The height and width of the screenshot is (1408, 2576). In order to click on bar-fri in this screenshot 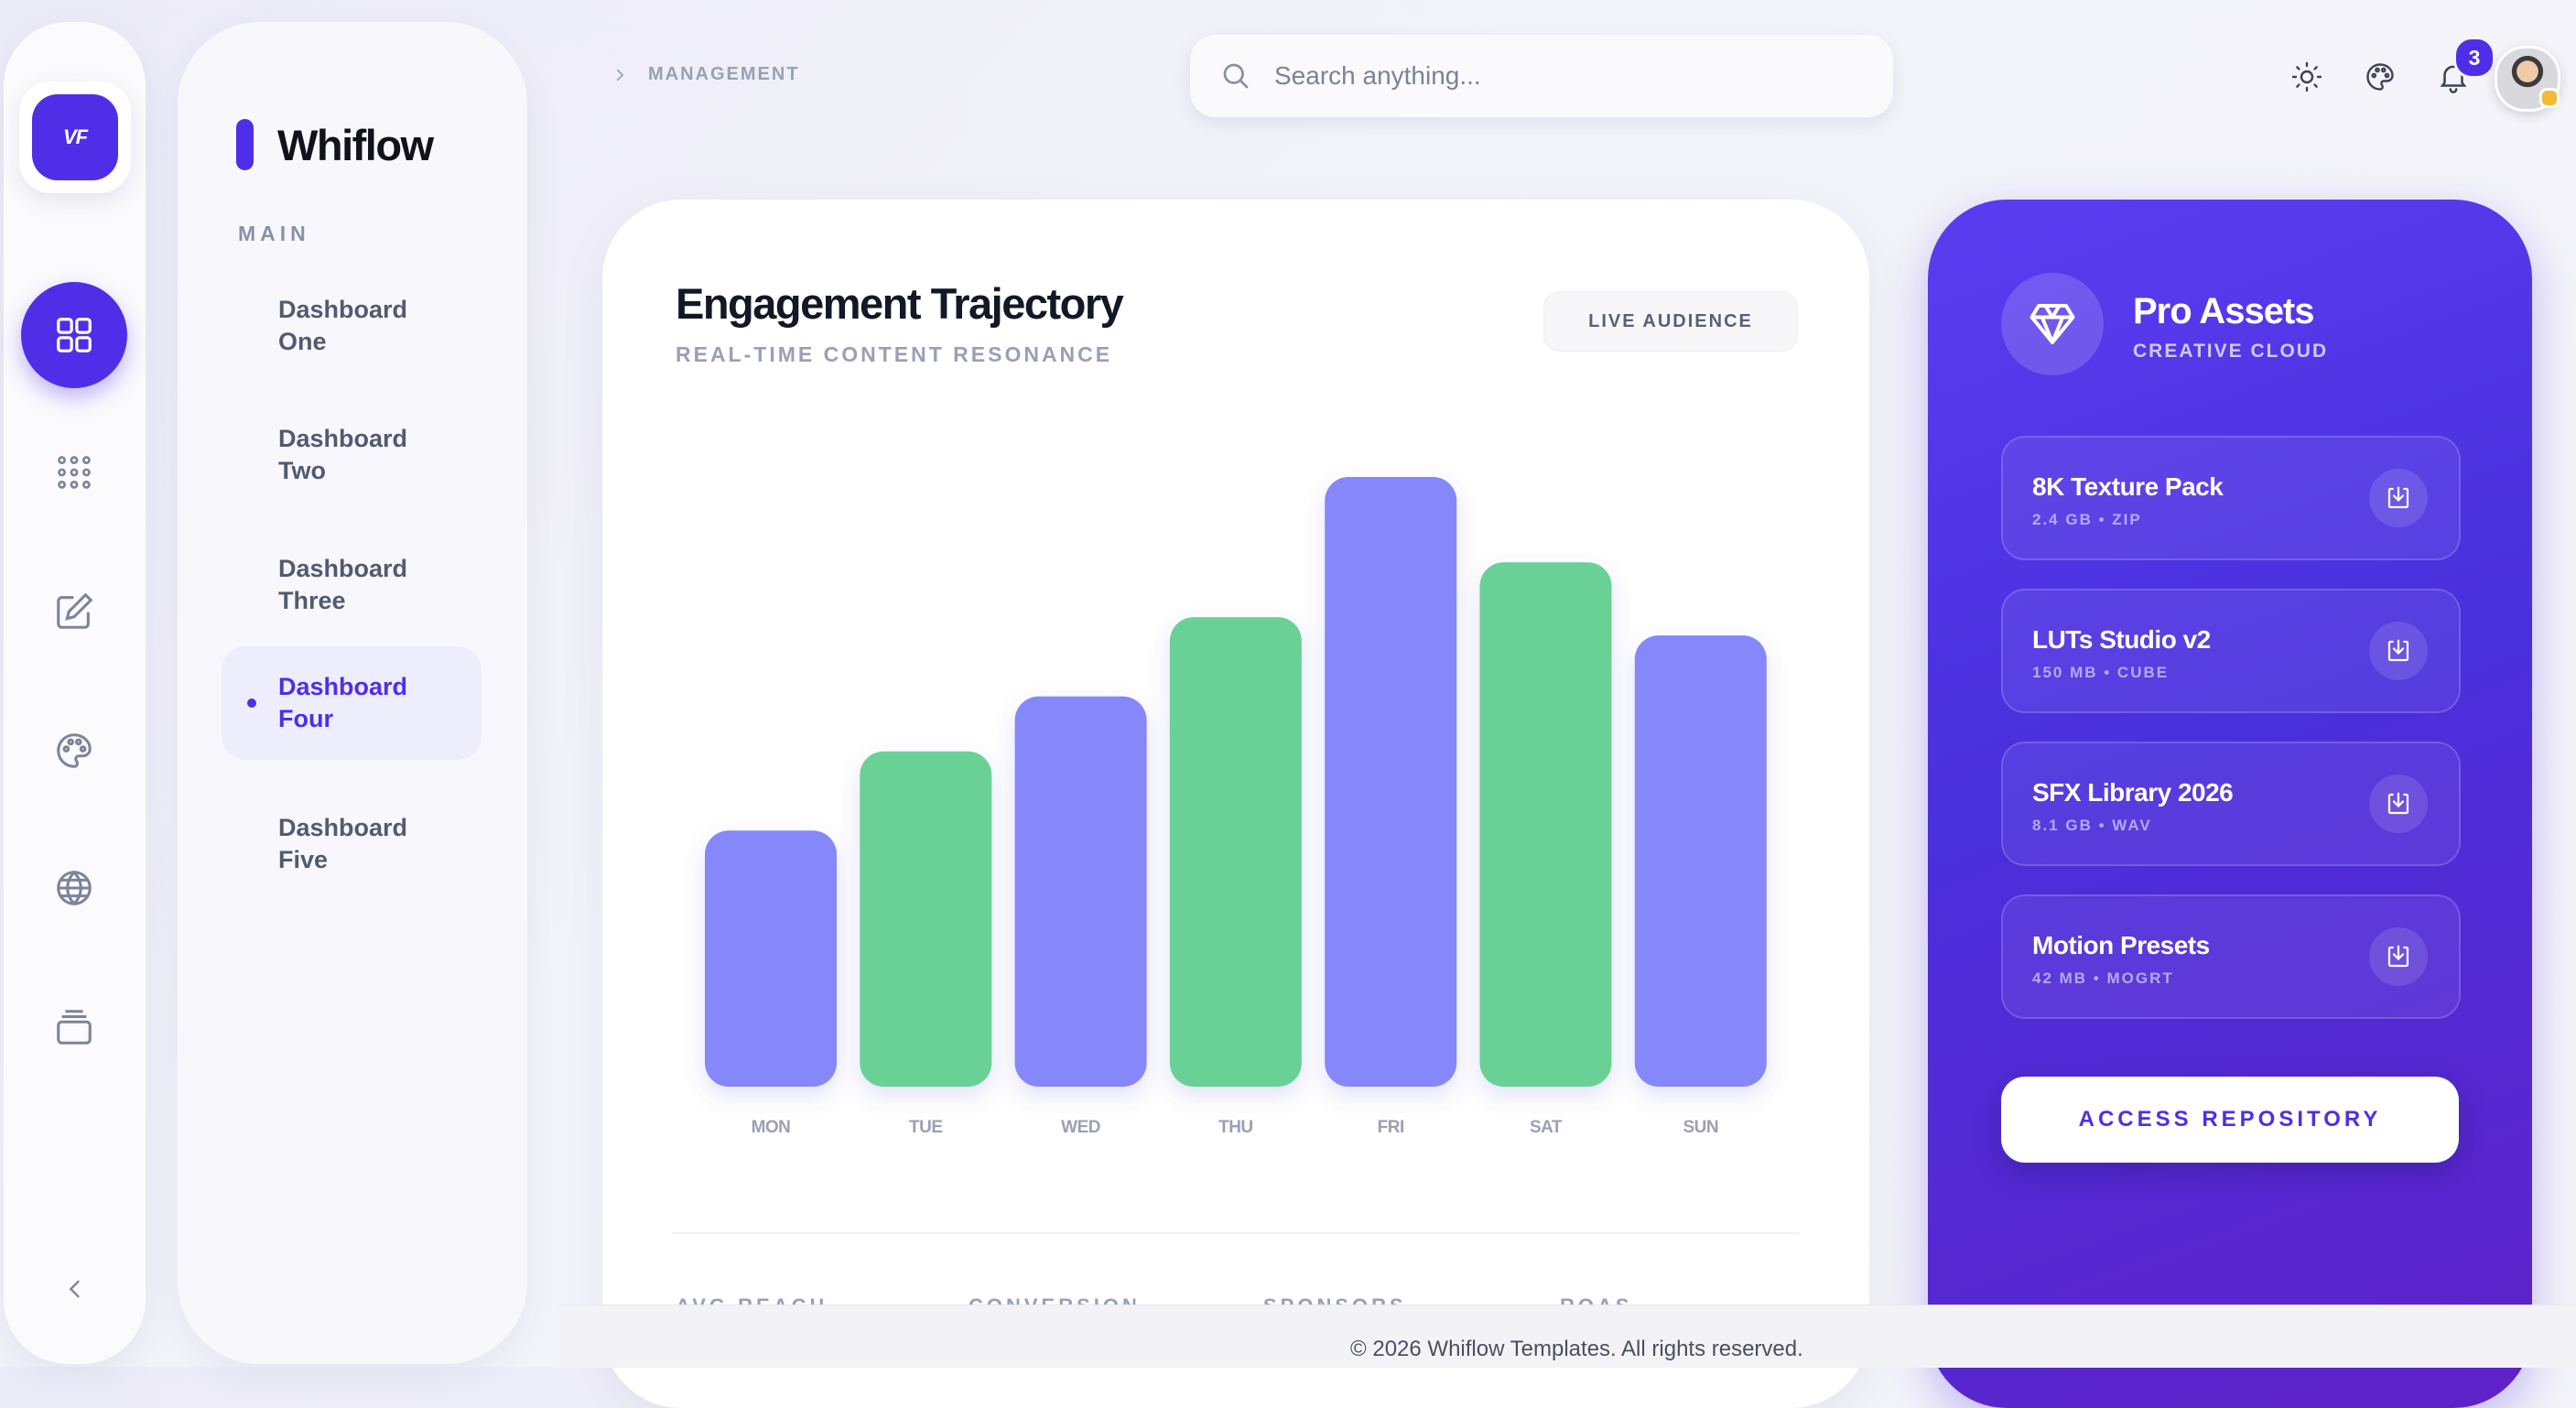, I will do `click(1391, 782)`.